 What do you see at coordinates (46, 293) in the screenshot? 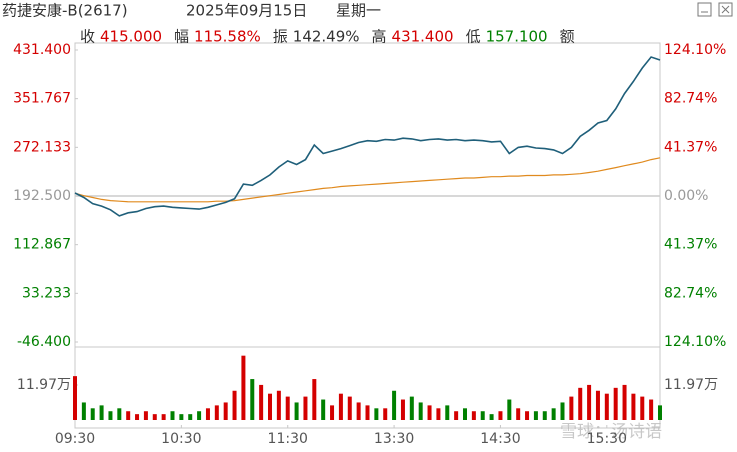
I see `y-tick-label: 33.233` at bounding box center [46, 293].